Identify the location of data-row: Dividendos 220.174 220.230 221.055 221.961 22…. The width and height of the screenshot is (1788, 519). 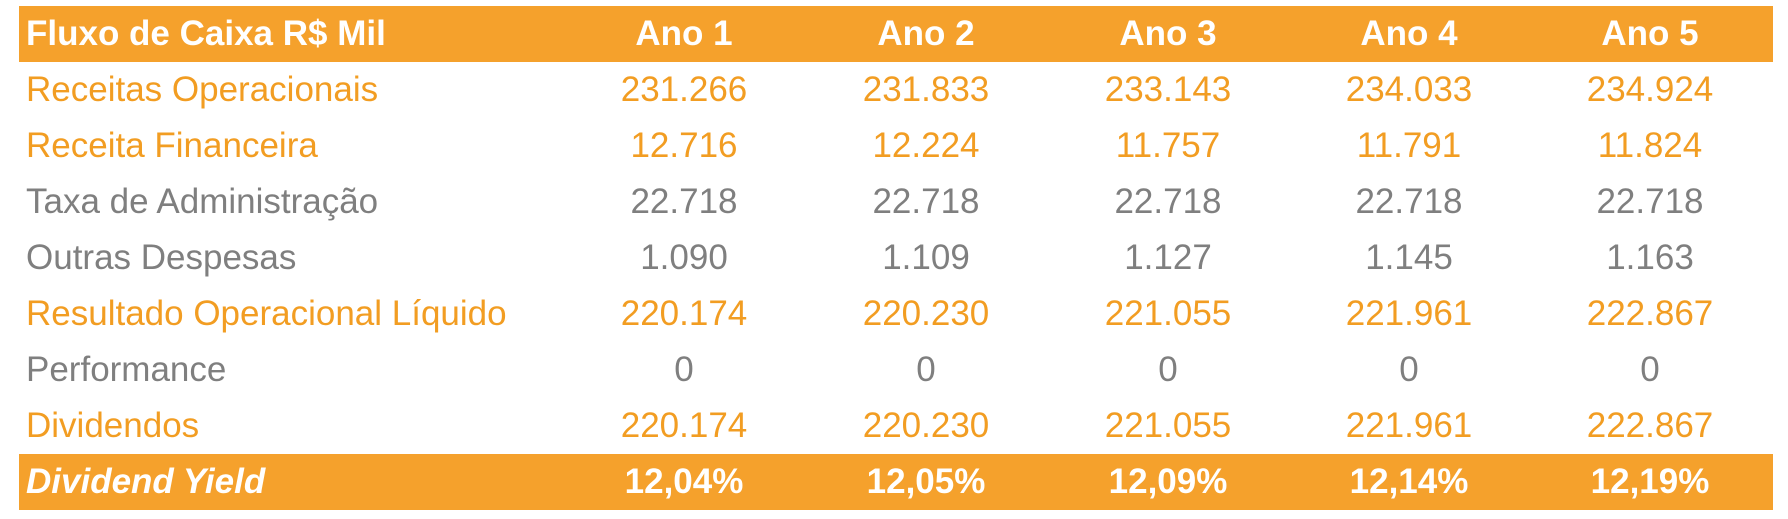
(896, 426).